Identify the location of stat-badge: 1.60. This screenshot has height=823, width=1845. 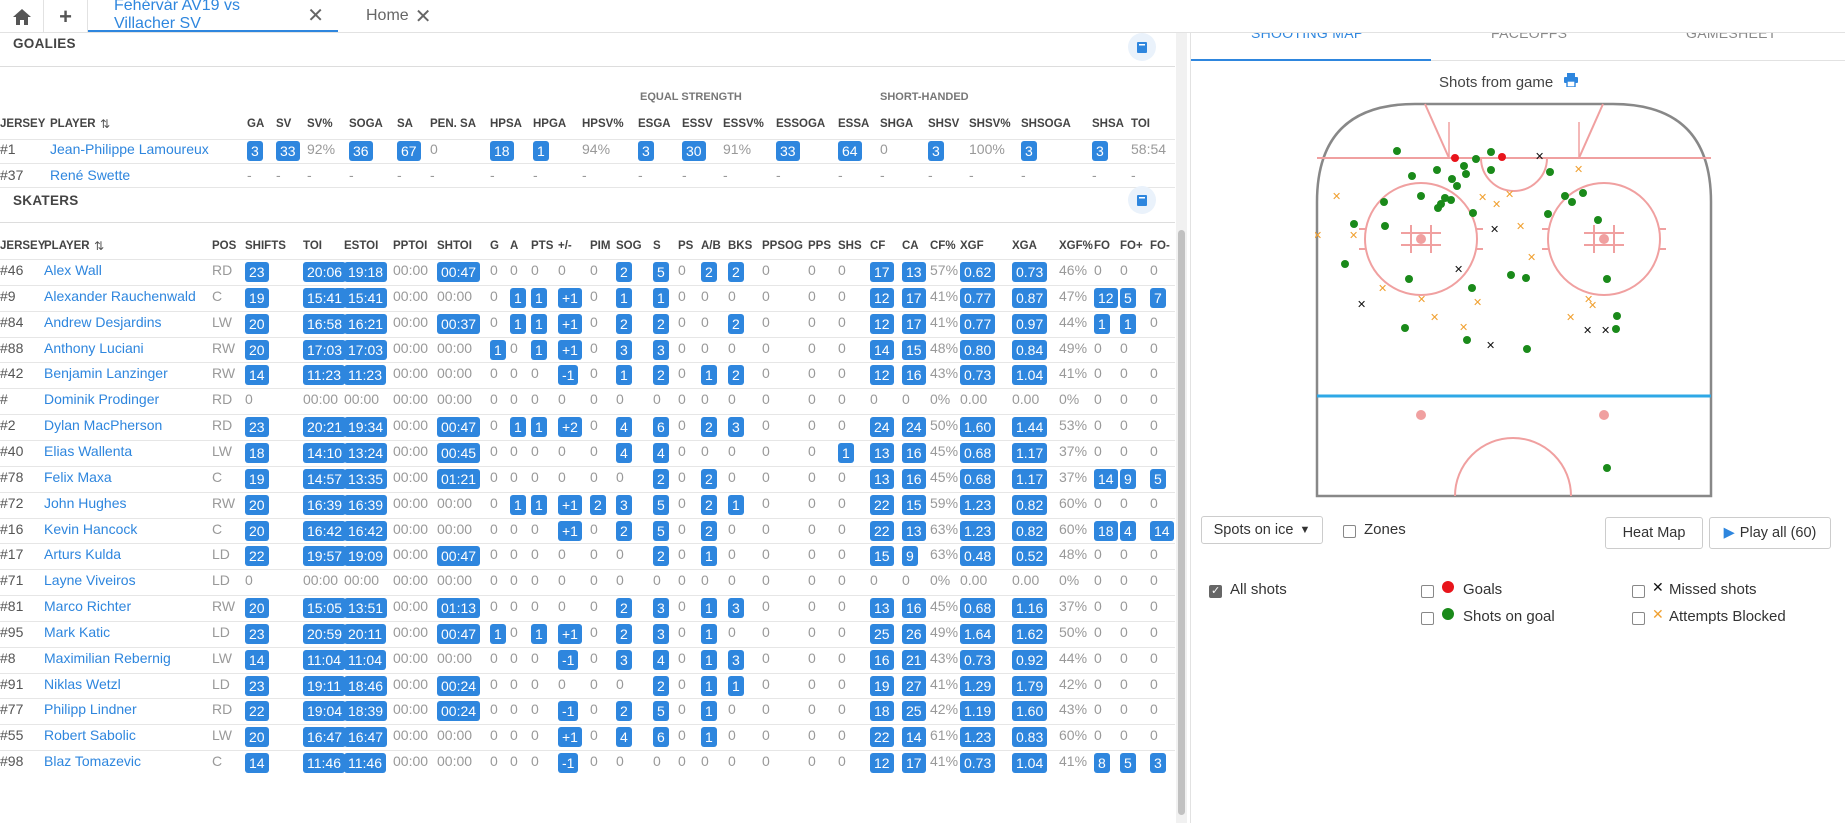
(1030, 711).